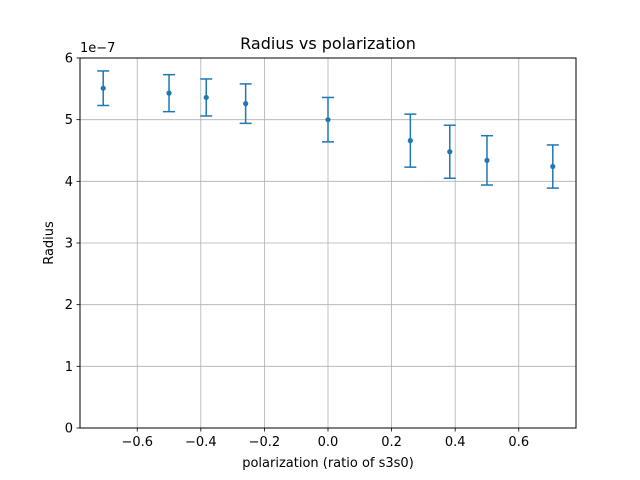  What do you see at coordinates (69, 367) in the screenshot?
I see `y-tick-label: 1` at bounding box center [69, 367].